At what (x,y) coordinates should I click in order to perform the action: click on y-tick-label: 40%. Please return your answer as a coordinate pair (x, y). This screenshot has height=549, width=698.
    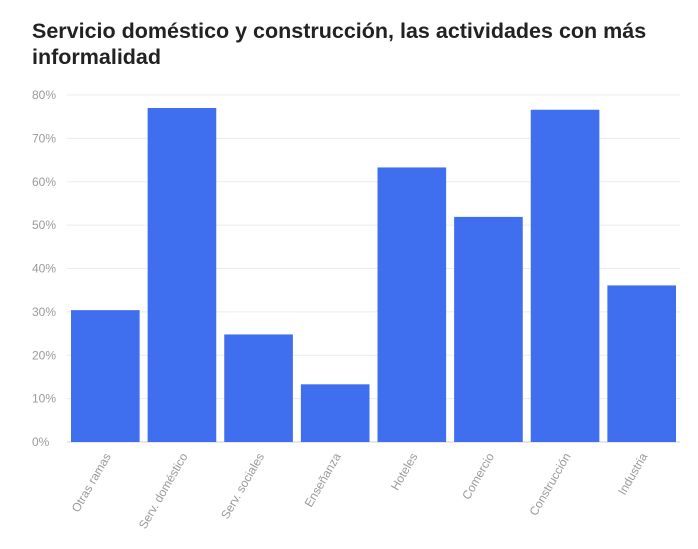
    Looking at the image, I should click on (44, 269).